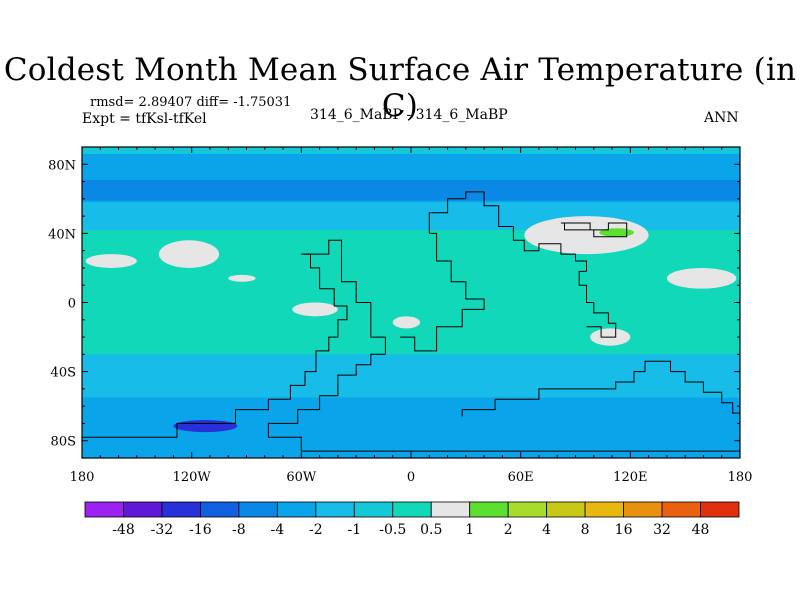 This screenshot has height=600, width=800. I want to click on field-asia-warm-anomaly, so click(586, 235).